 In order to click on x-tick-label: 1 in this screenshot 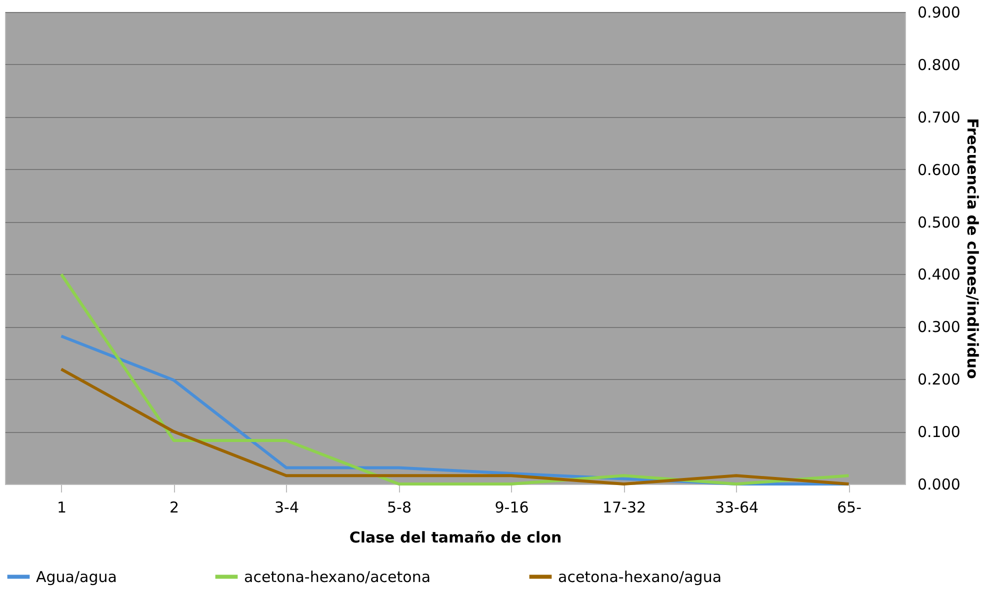, I will do `click(61, 507)`.